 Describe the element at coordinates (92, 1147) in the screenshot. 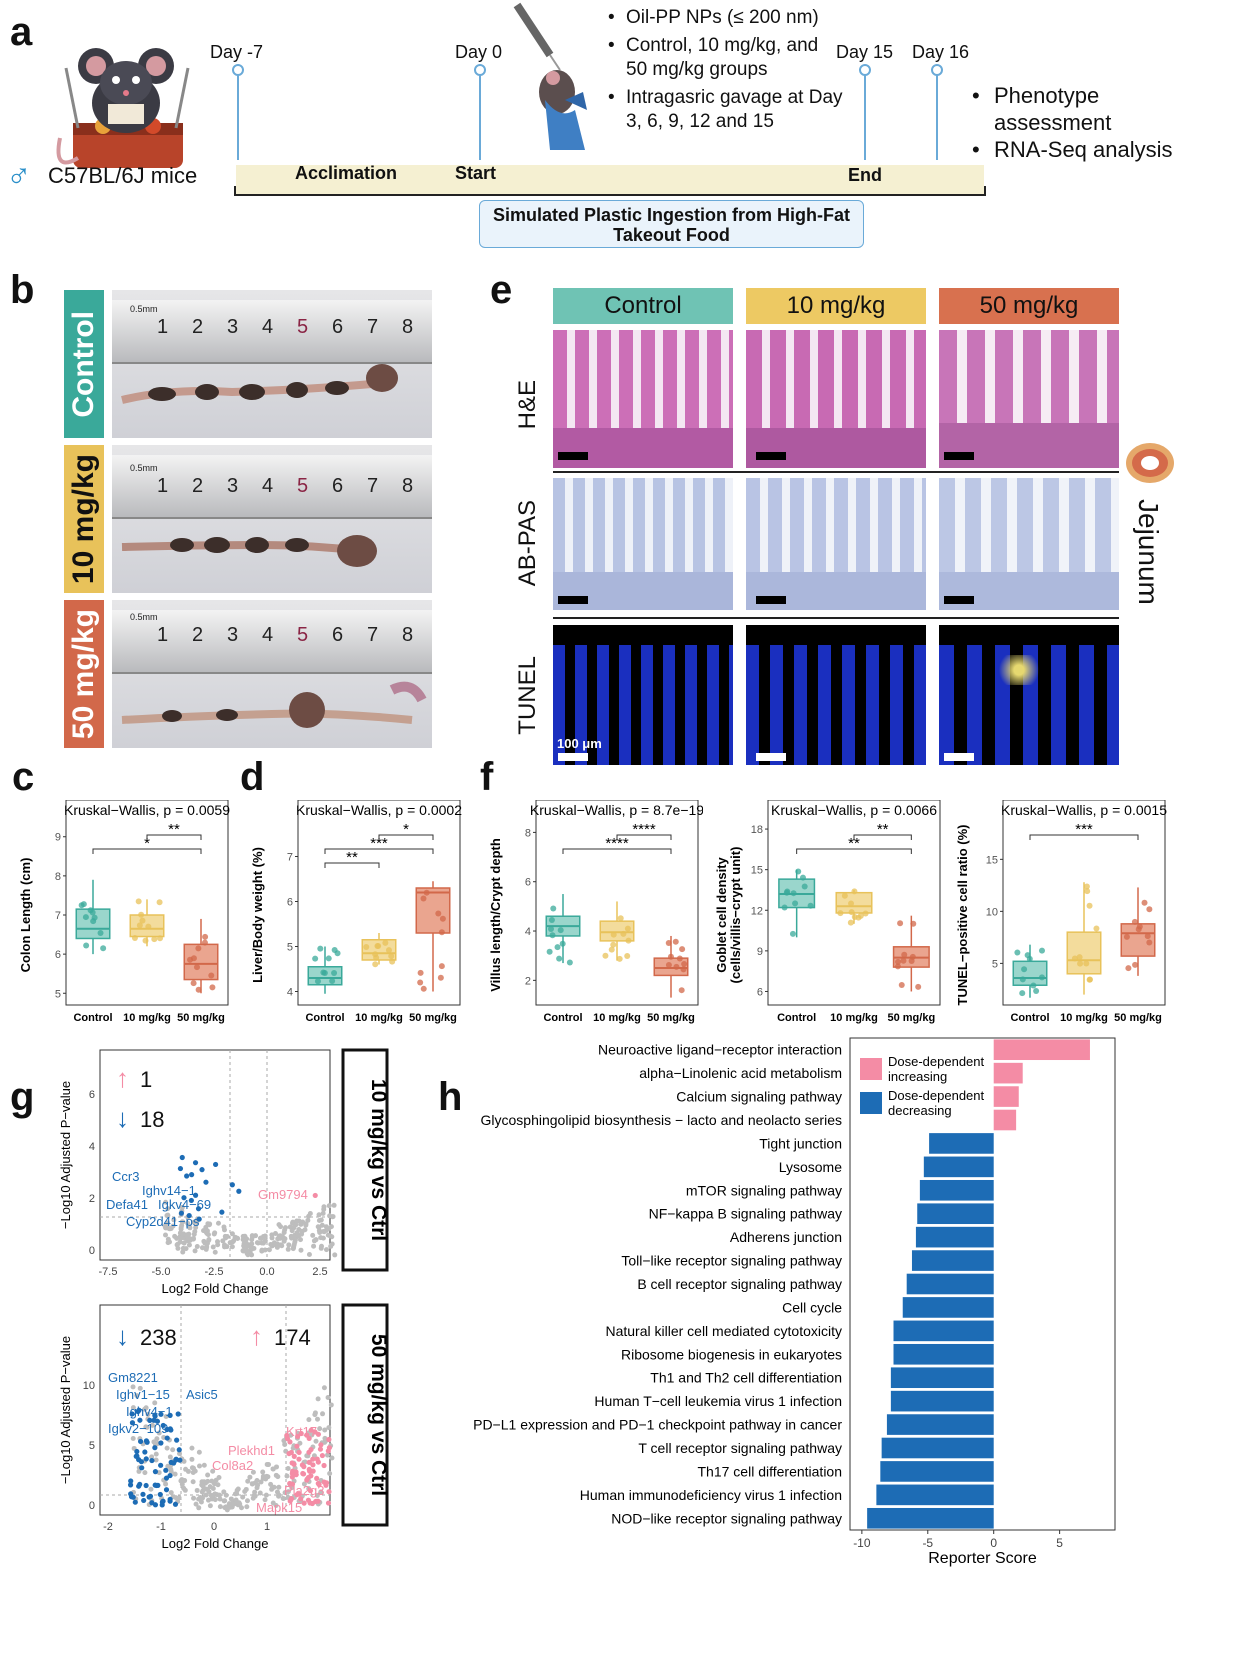

I see `y-tick-label: 4` at that location.